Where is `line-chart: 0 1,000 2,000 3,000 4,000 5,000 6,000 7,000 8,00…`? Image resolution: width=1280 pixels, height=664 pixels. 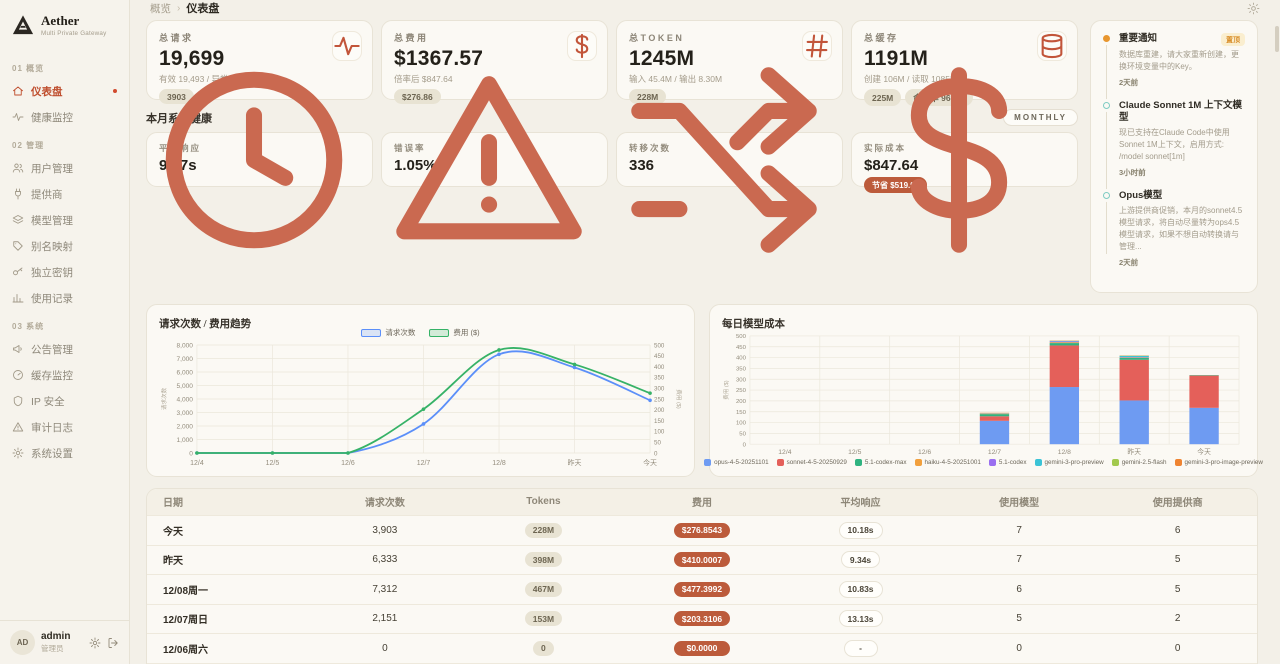 line-chart: 0 1,000 2,000 3,000 4,000 5,000 6,000 7,000 8,00… is located at coordinates (421, 404).